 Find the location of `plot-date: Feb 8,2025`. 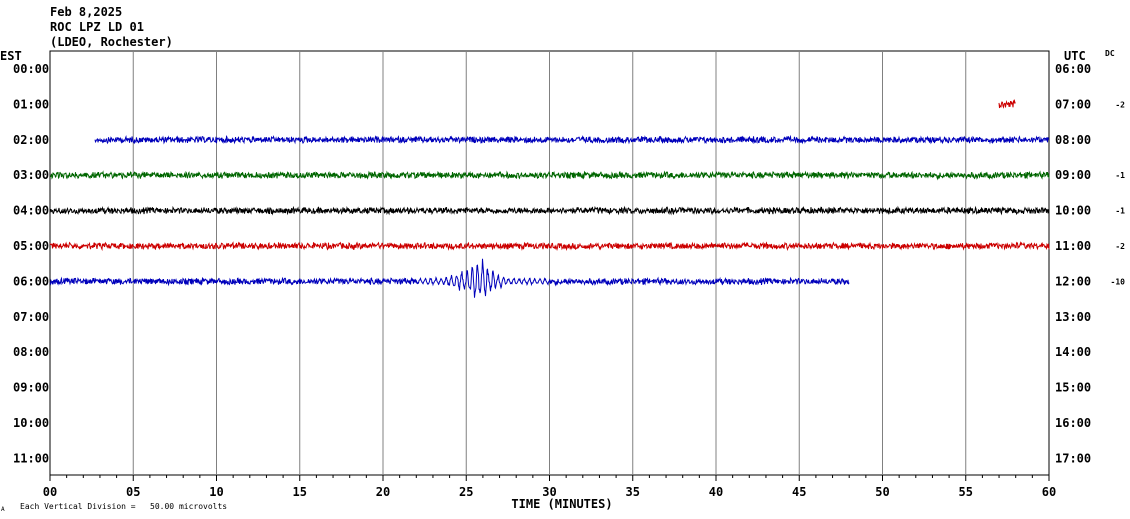

plot-date: Feb 8,2025 is located at coordinates (86, 12).